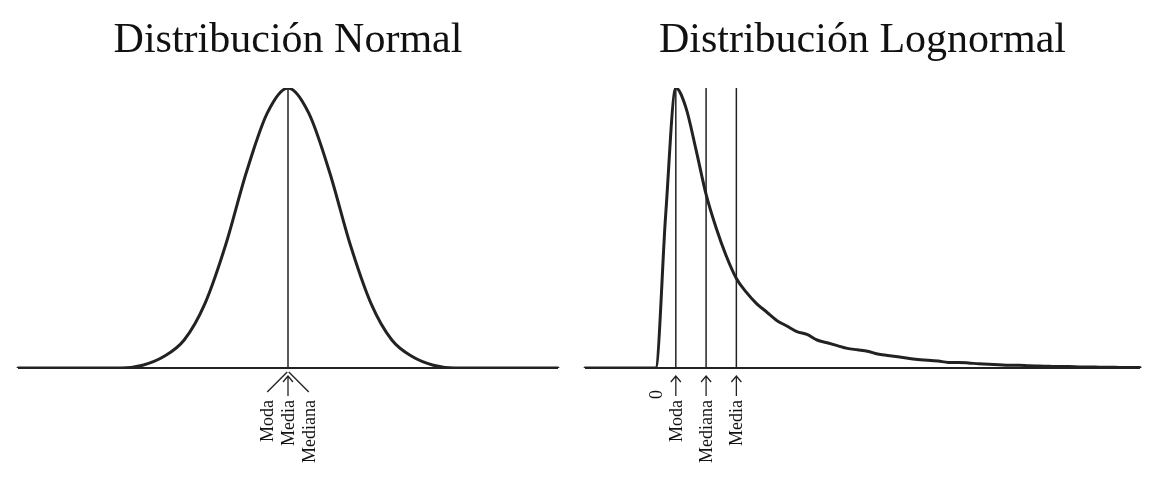  I want to click on chart-title: Distribución Normal, so click(288, 38).